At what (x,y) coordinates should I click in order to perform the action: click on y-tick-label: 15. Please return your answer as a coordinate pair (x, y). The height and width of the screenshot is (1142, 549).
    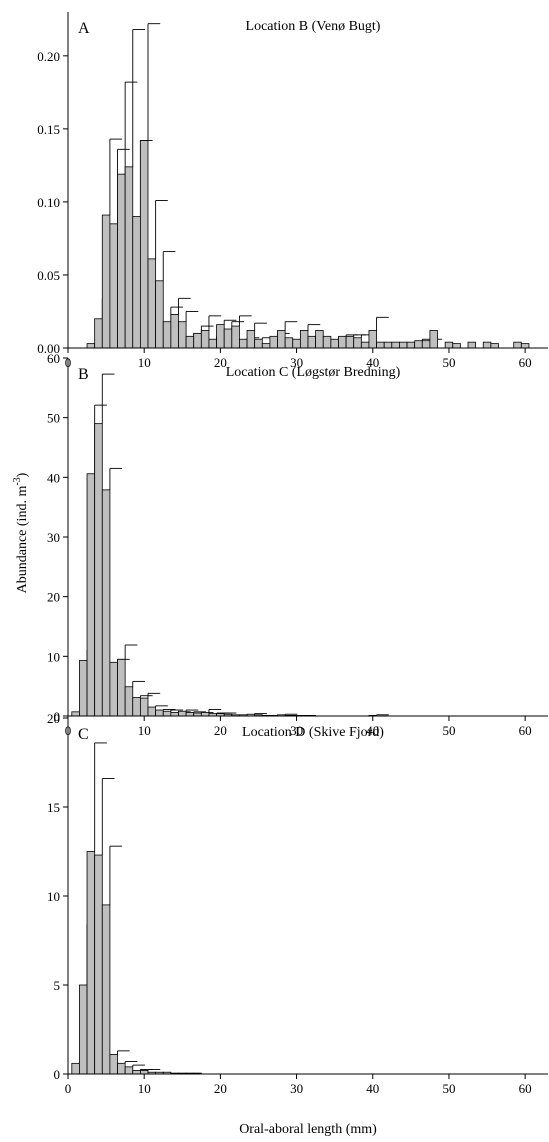
    Looking at the image, I should click on (53, 807).